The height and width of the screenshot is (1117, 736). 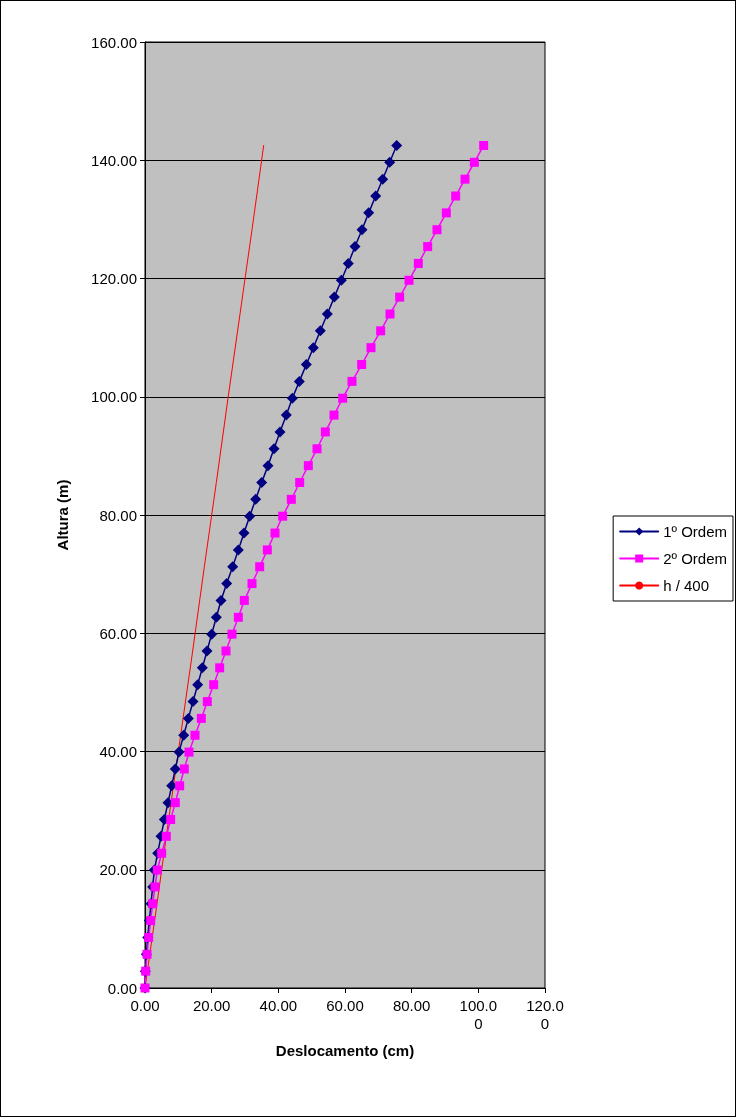 What do you see at coordinates (122, 988) in the screenshot?
I see `y-tick-label: 0.00` at bounding box center [122, 988].